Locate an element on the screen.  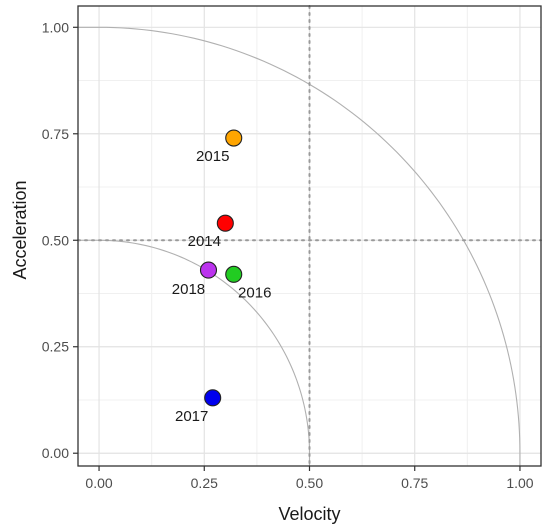
x-axis: 0.00 0.25 0.50 0.75 1.00 is located at coordinates (309, 478).